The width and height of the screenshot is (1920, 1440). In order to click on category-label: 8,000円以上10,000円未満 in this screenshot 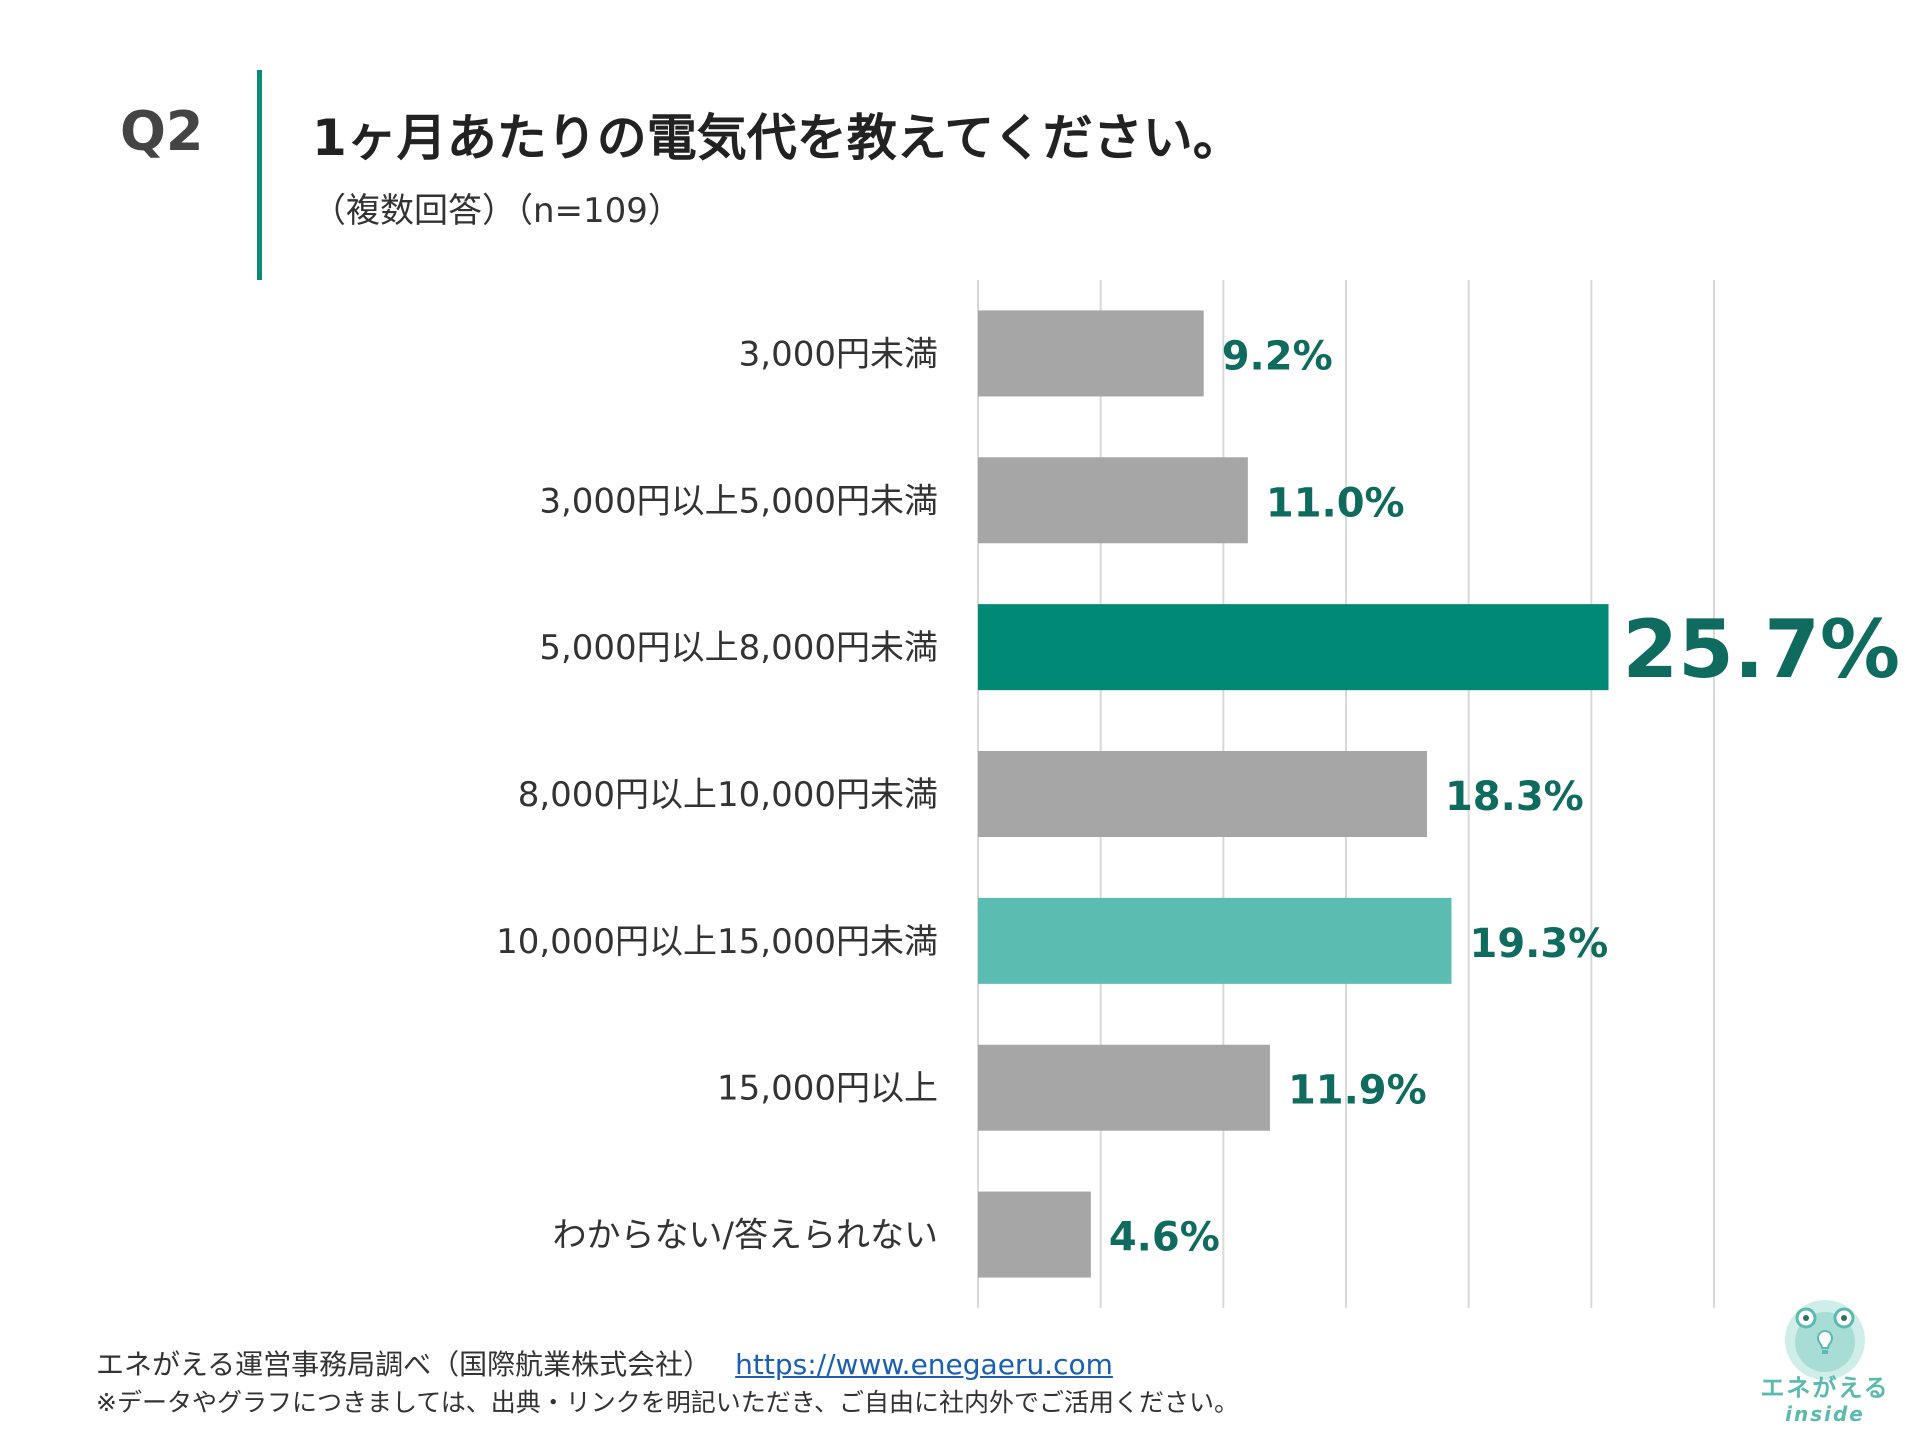, I will do `click(728, 795)`.